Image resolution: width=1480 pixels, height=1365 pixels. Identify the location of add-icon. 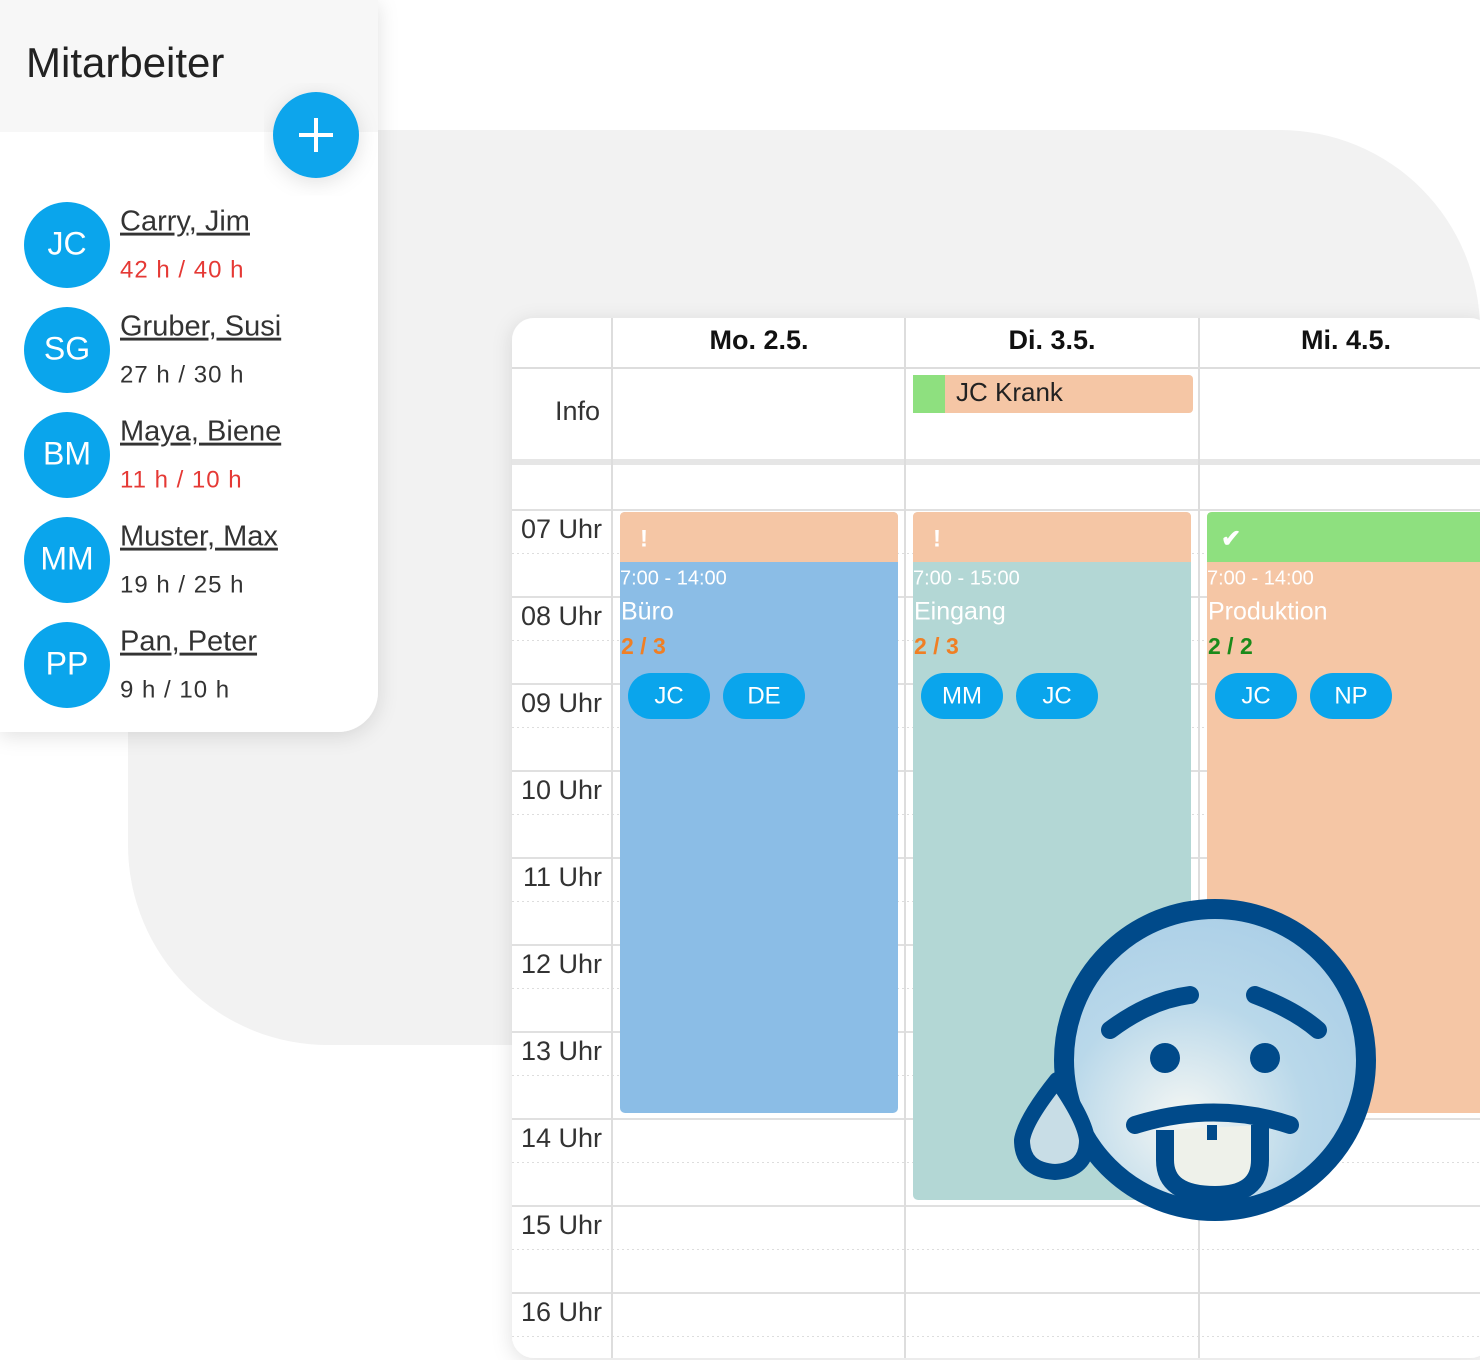
(316, 135).